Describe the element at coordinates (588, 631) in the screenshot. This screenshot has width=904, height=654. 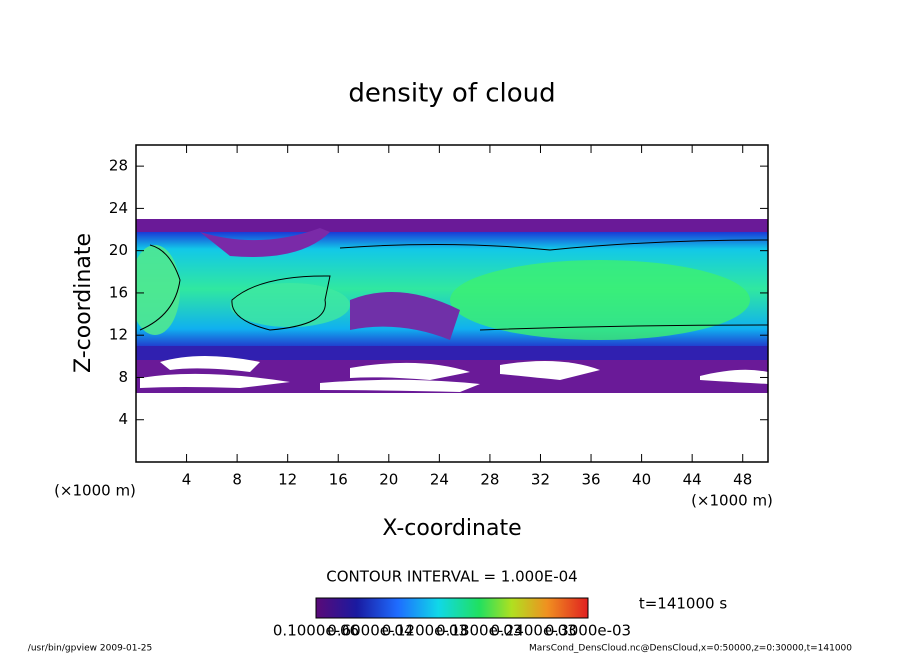
I see `colorbar-label: 0.3000e-03` at that location.